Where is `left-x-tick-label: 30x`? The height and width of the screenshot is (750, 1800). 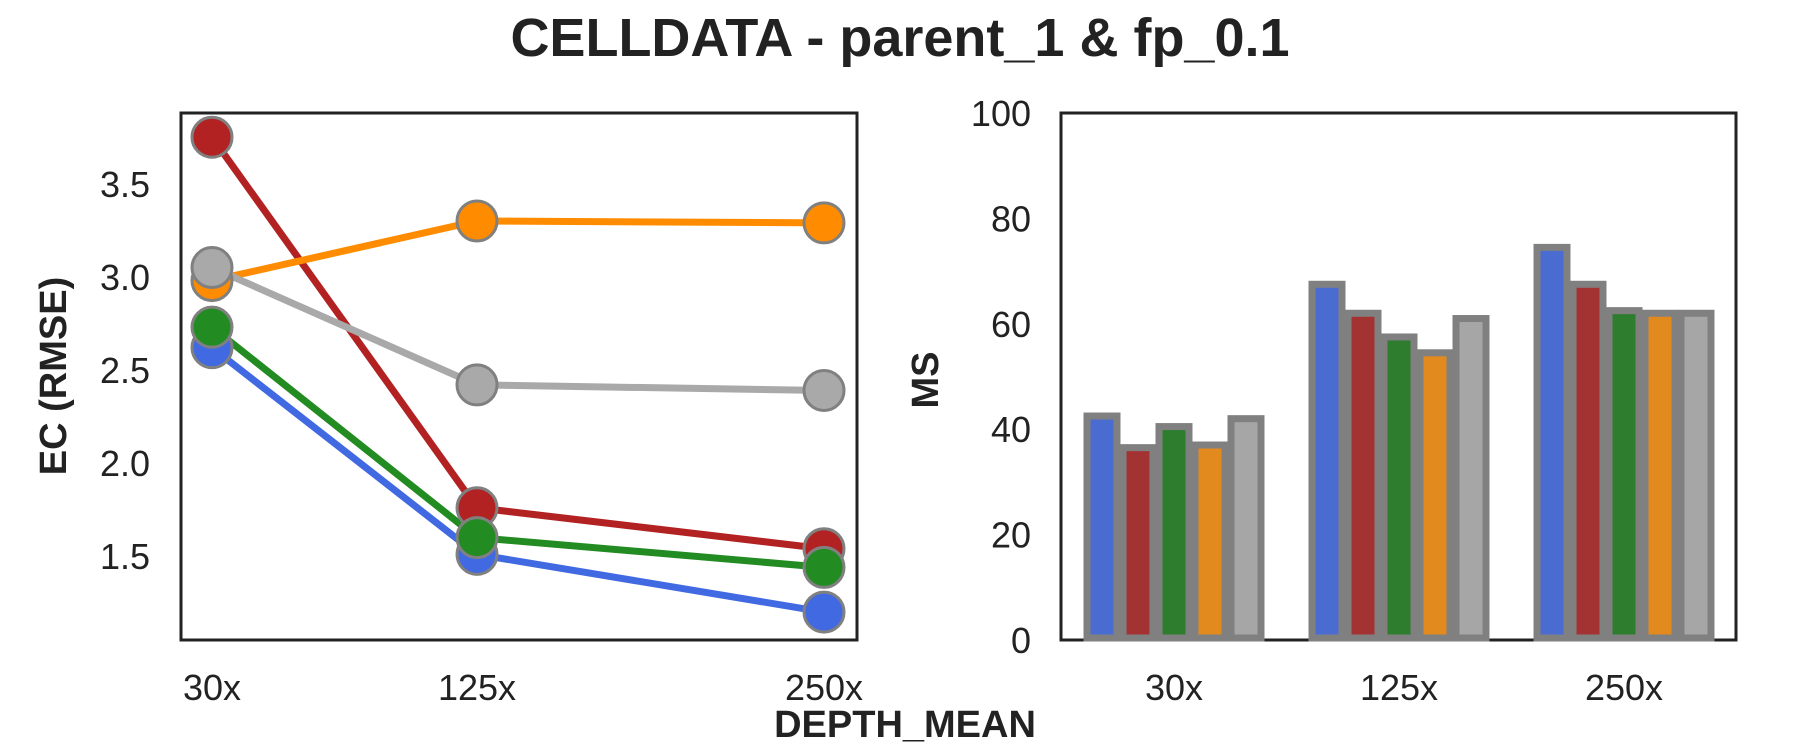 left-x-tick-label: 30x is located at coordinates (212, 687).